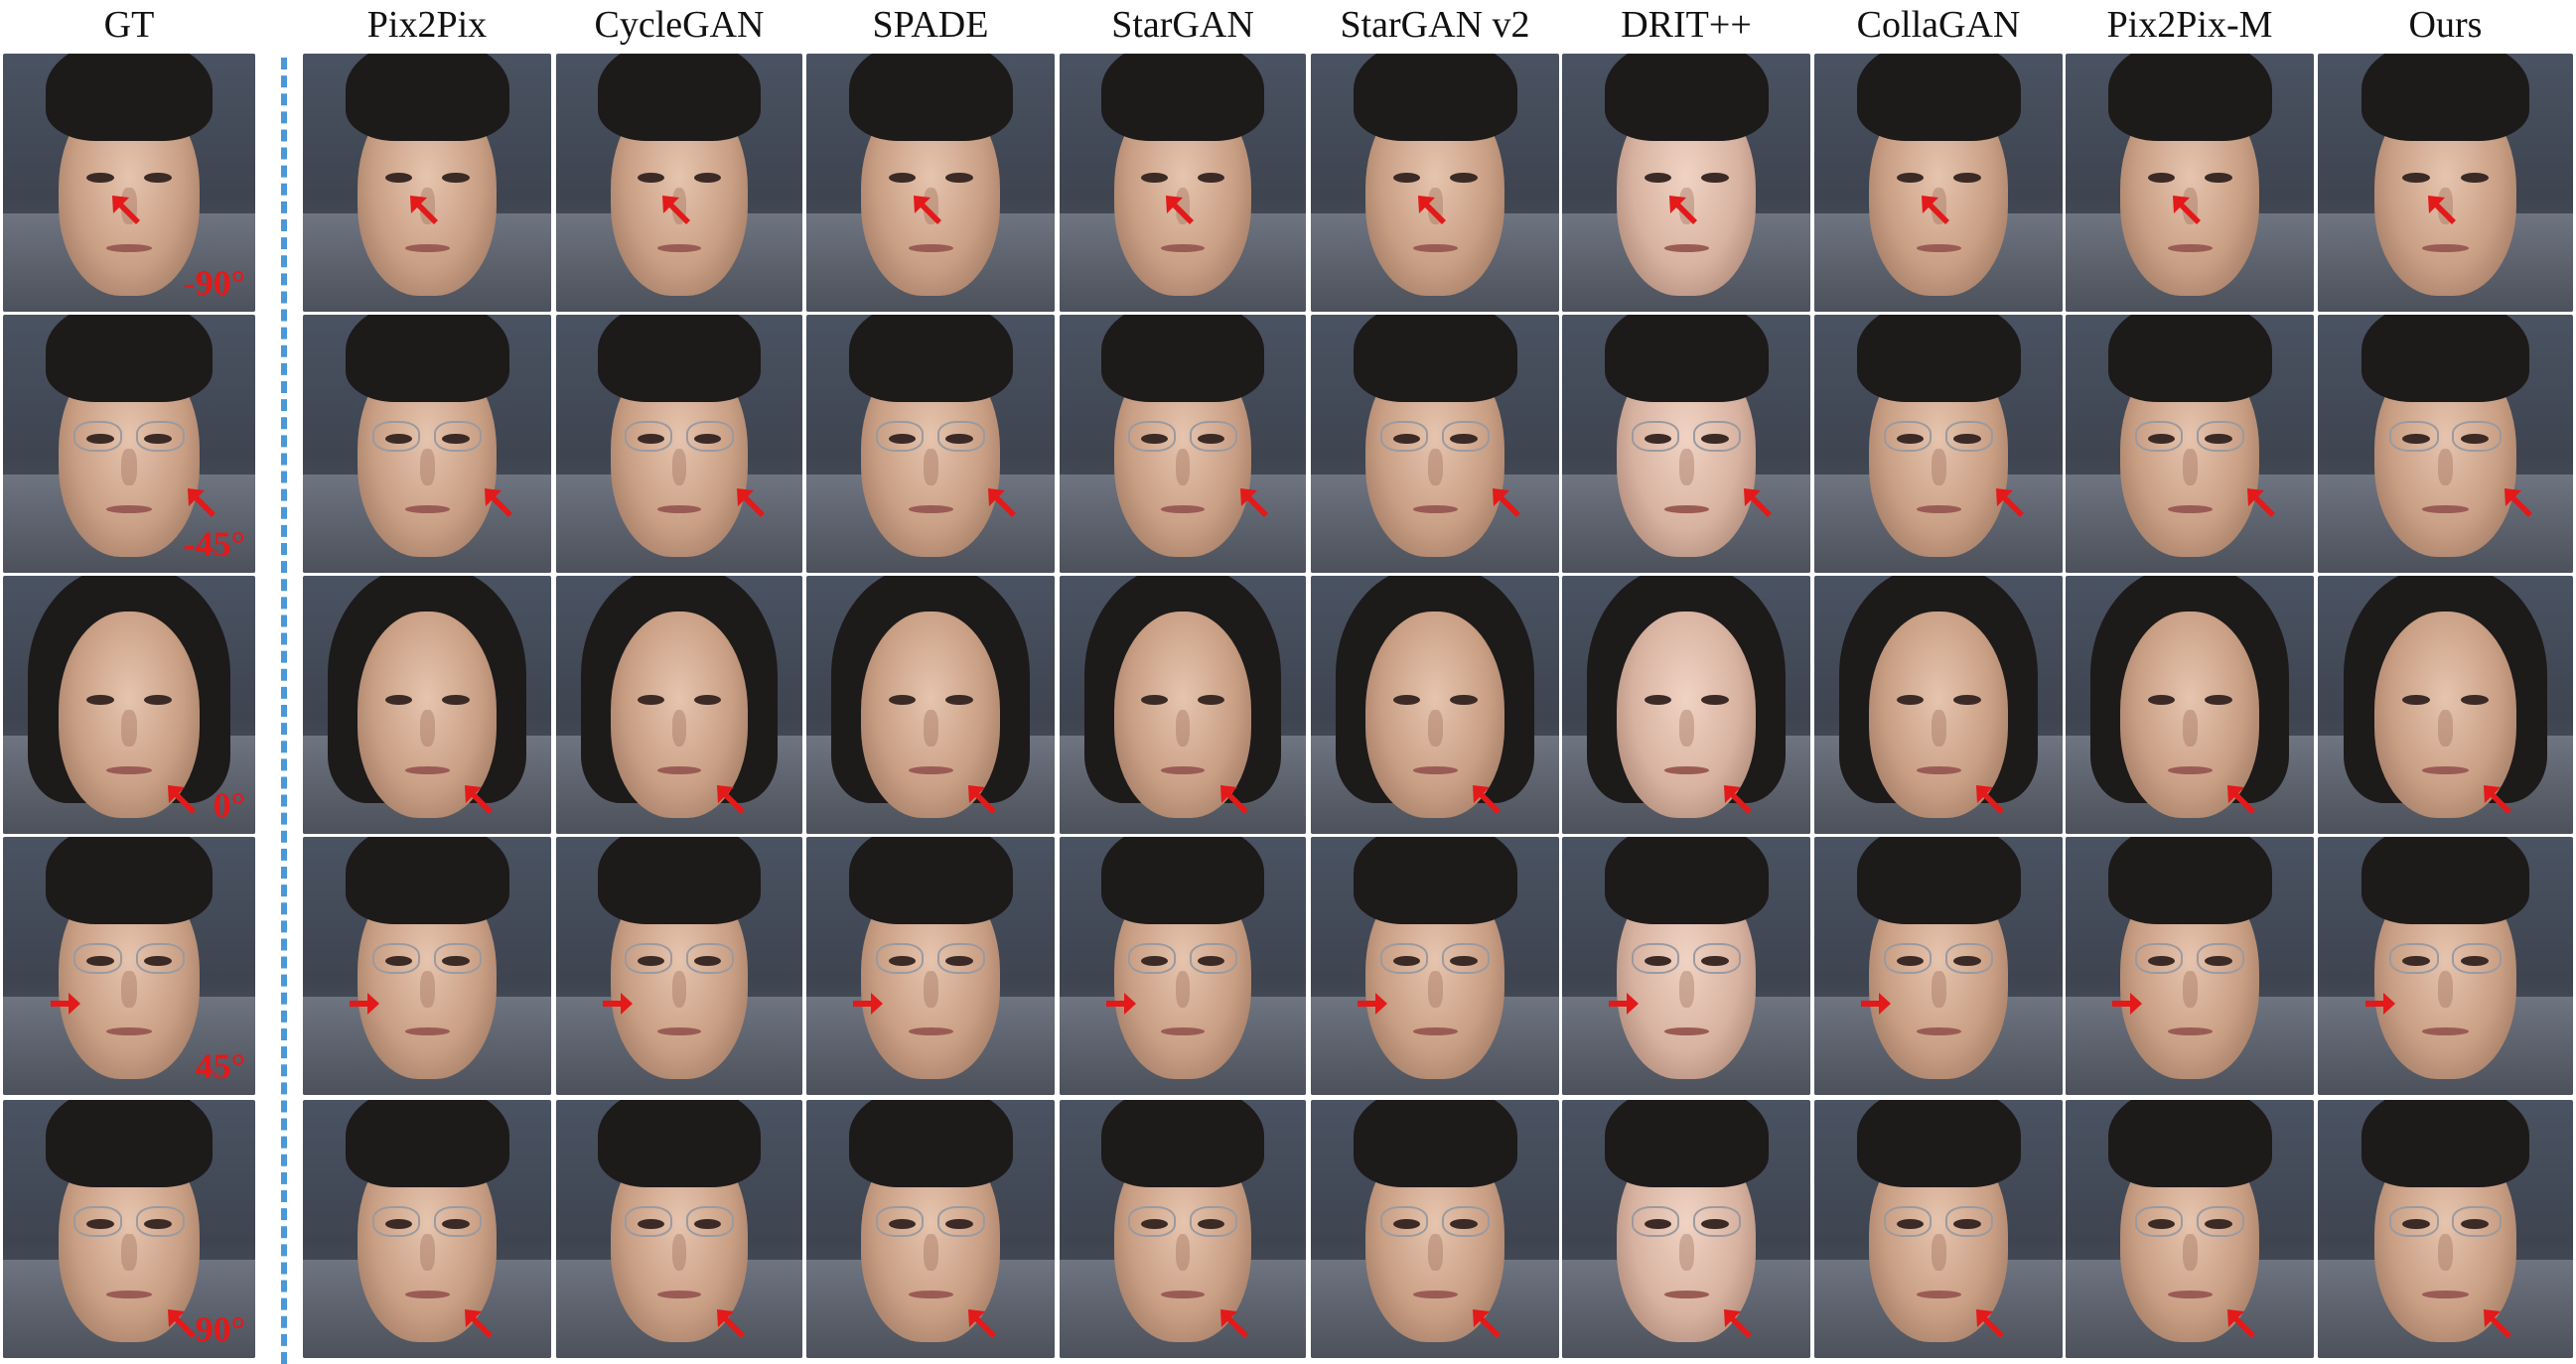 The width and height of the screenshot is (2576, 1364). Describe the element at coordinates (2189, 25) in the screenshot. I see `column-header: Pix2Pix-M` at that location.